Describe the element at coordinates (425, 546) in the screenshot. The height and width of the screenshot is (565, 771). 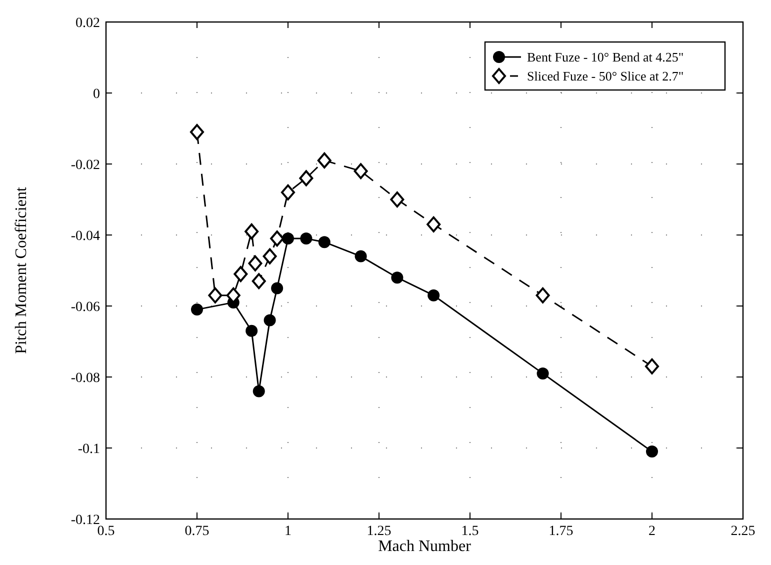
I see `x-axis-title: Mach Number` at that location.